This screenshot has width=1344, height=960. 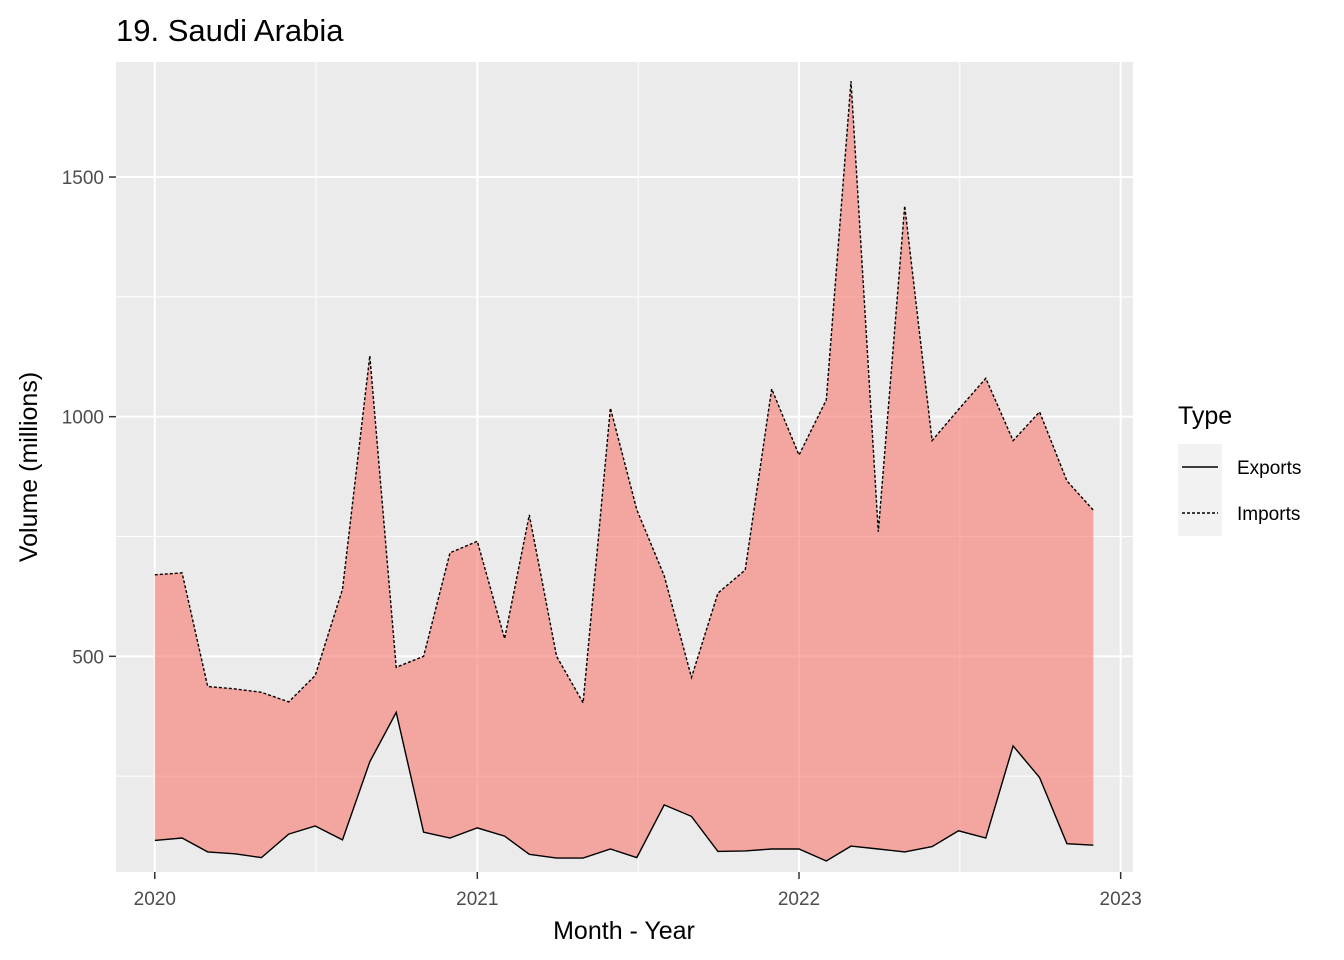 What do you see at coordinates (230, 30) in the screenshot?
I see `chart-title: 19. Saudi Arabia` at bounding box center [230, 30].